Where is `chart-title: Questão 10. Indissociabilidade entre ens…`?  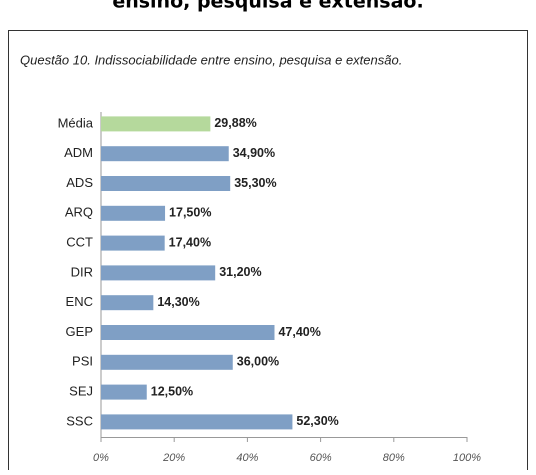
chart-title: Questão 10. Indissociabilidade entre ens… is located at coordinates (211, 59).